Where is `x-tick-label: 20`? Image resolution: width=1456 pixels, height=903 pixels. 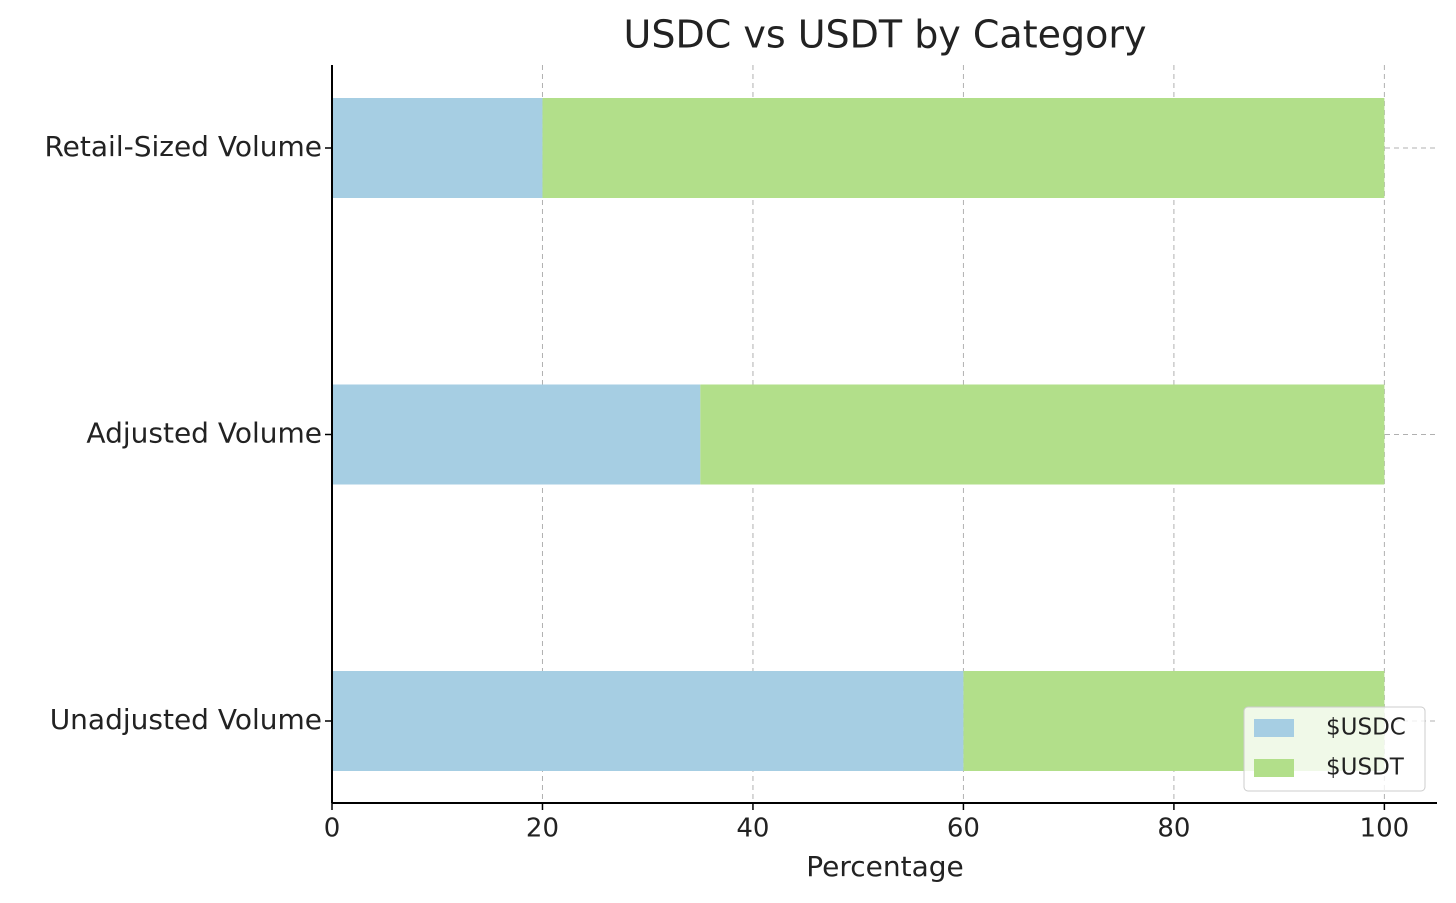 x-tick-label: 20 is located at coordinates (542, 829).